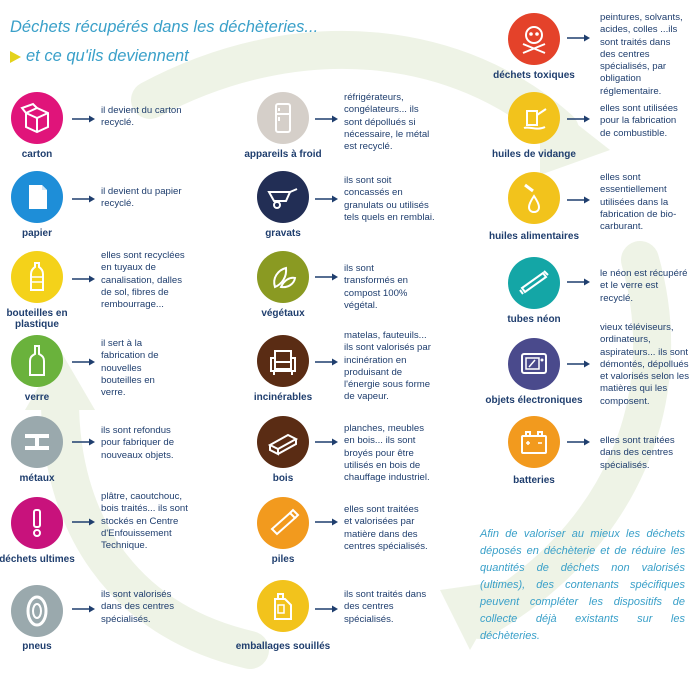 This screenshot has height=683, width=700. What do you see at coordinates (534, 319) in the screenshot?
I see `label-tubes-neon: tubes néon` at bounding box center [534, 319].